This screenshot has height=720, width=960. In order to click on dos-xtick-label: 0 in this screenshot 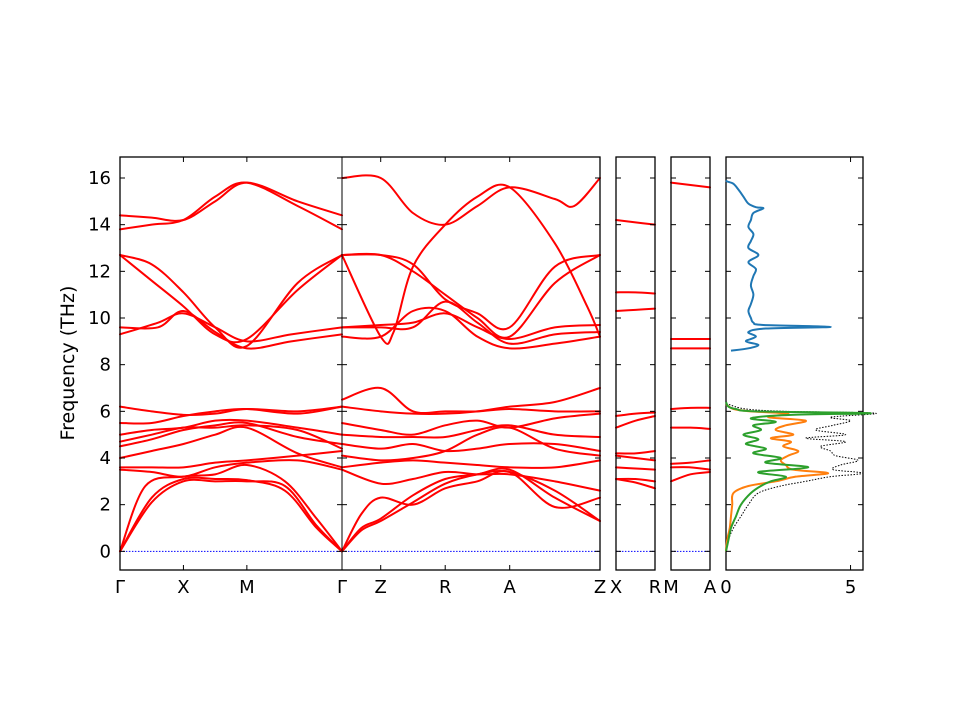, I will do `click(725, 587)`.